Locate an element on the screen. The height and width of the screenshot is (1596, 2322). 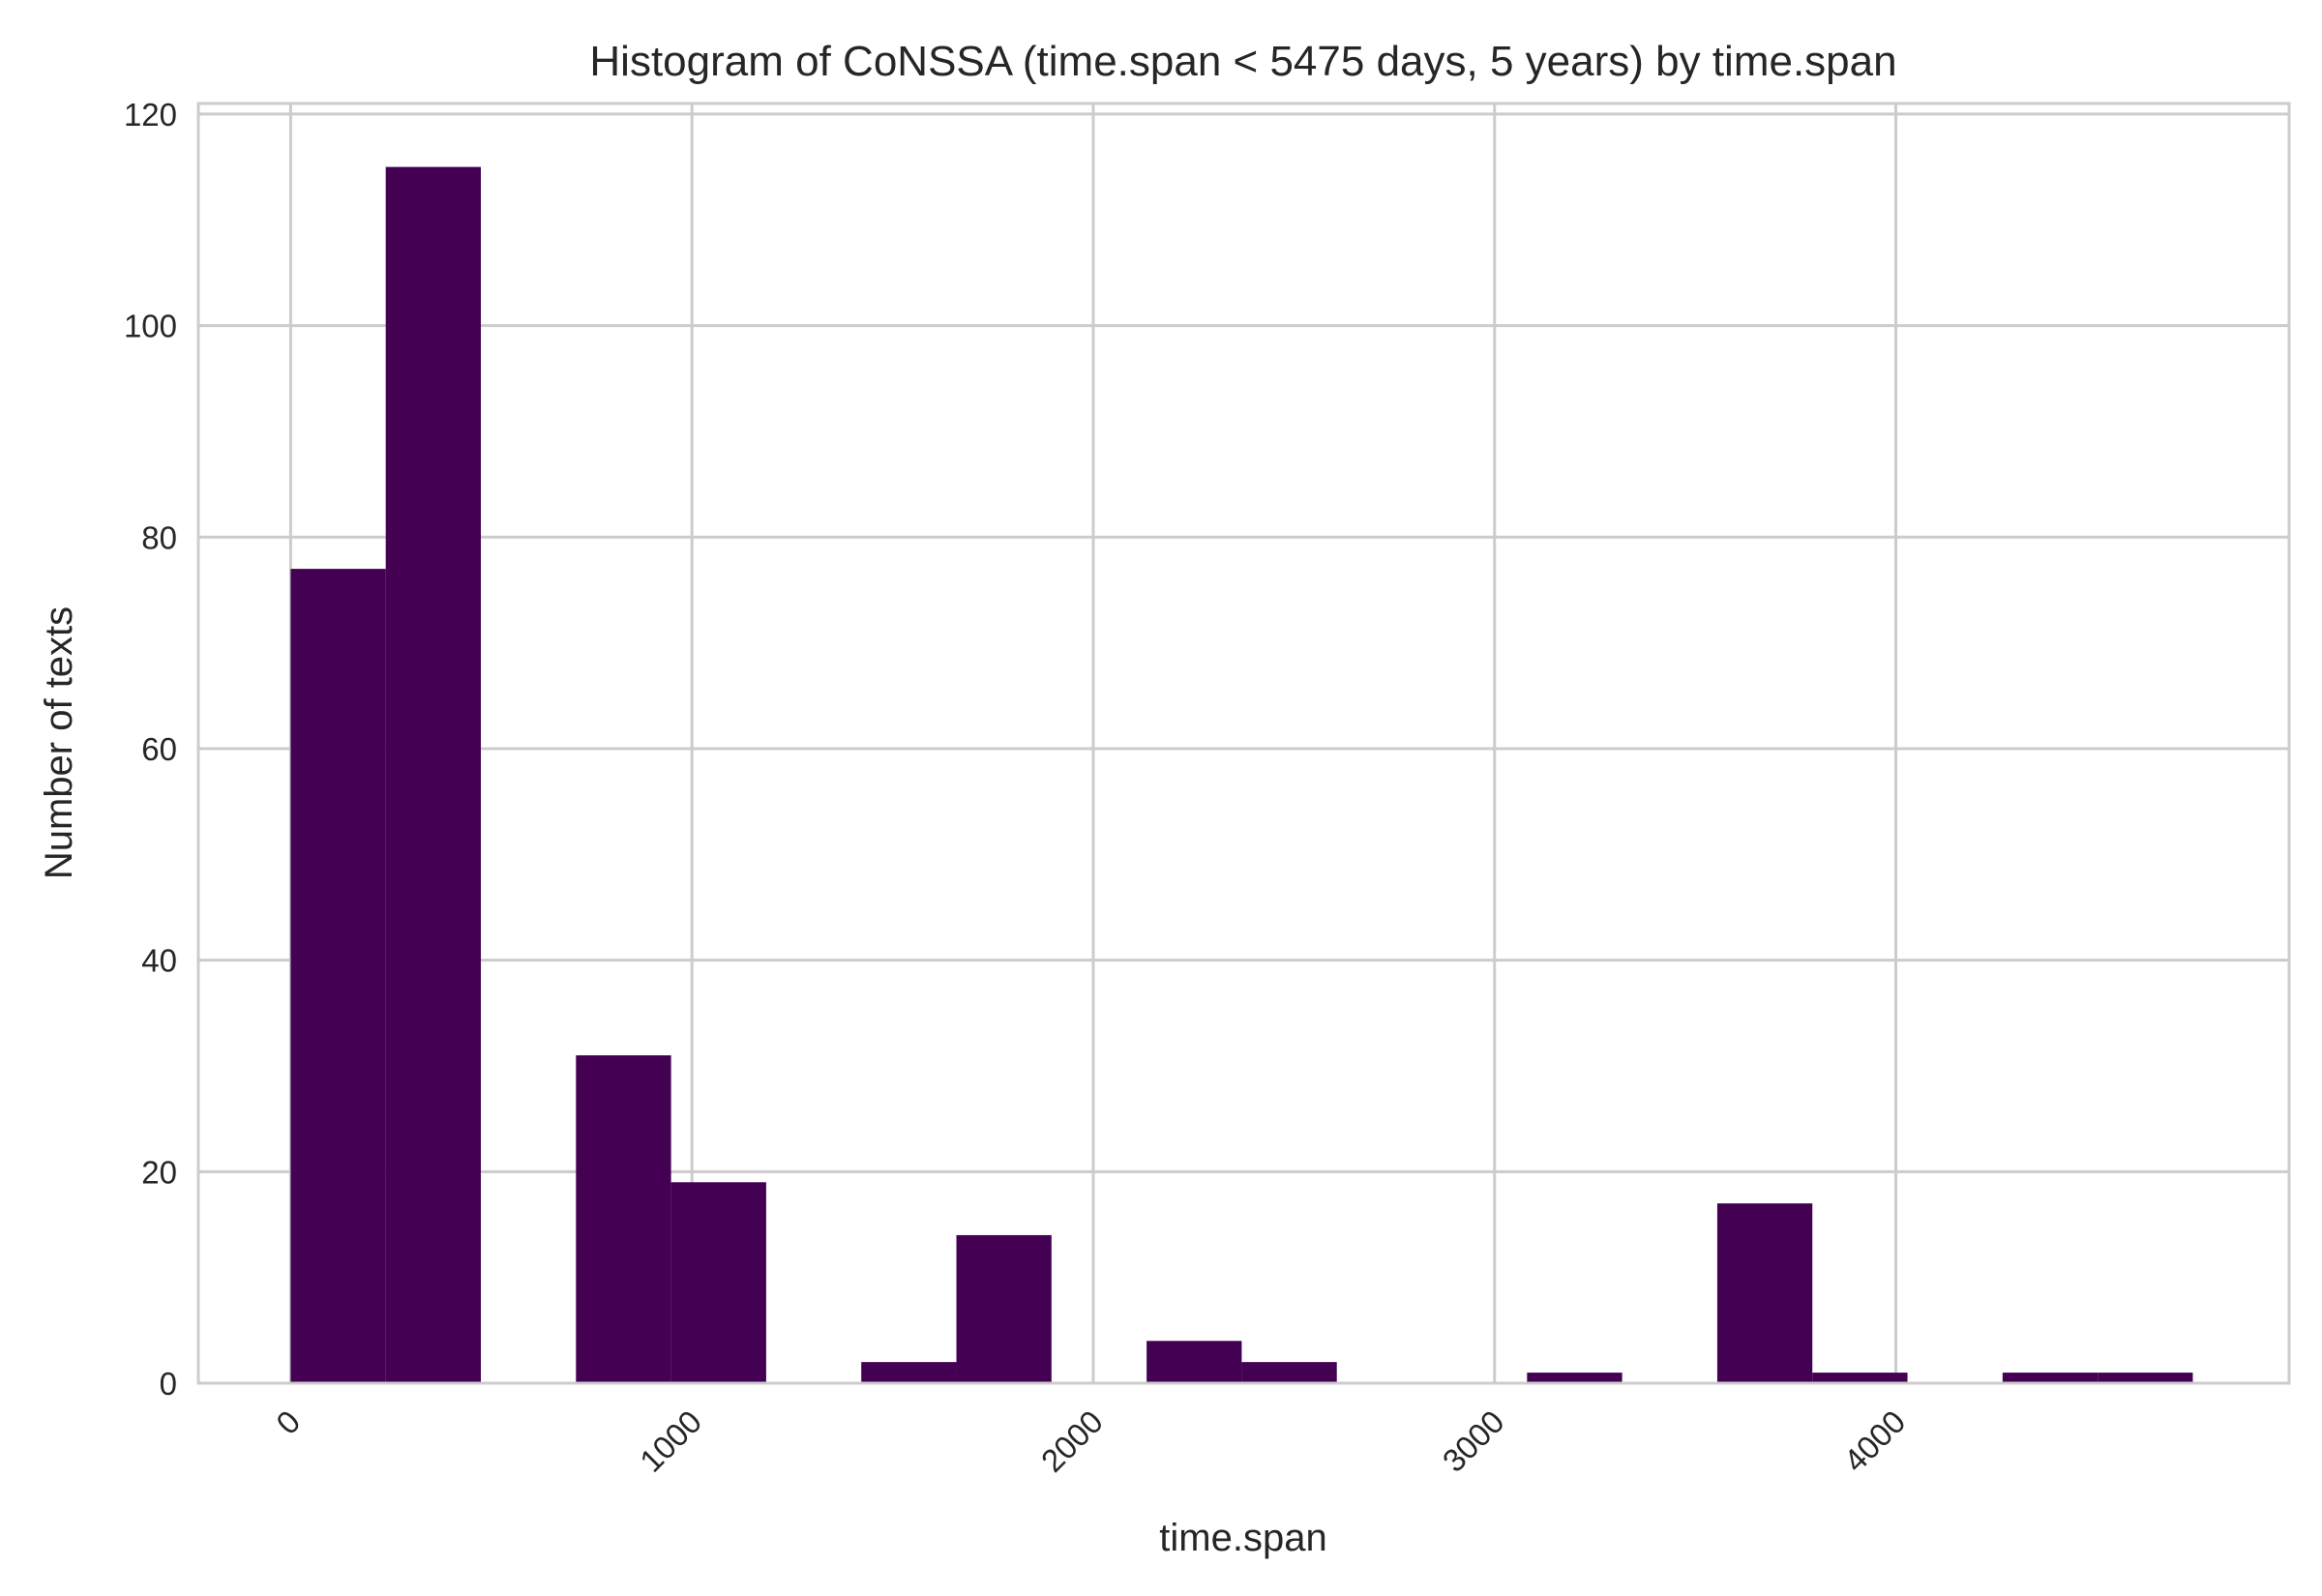
y-tick-label: 0 is located at coordinates (168, 1384).